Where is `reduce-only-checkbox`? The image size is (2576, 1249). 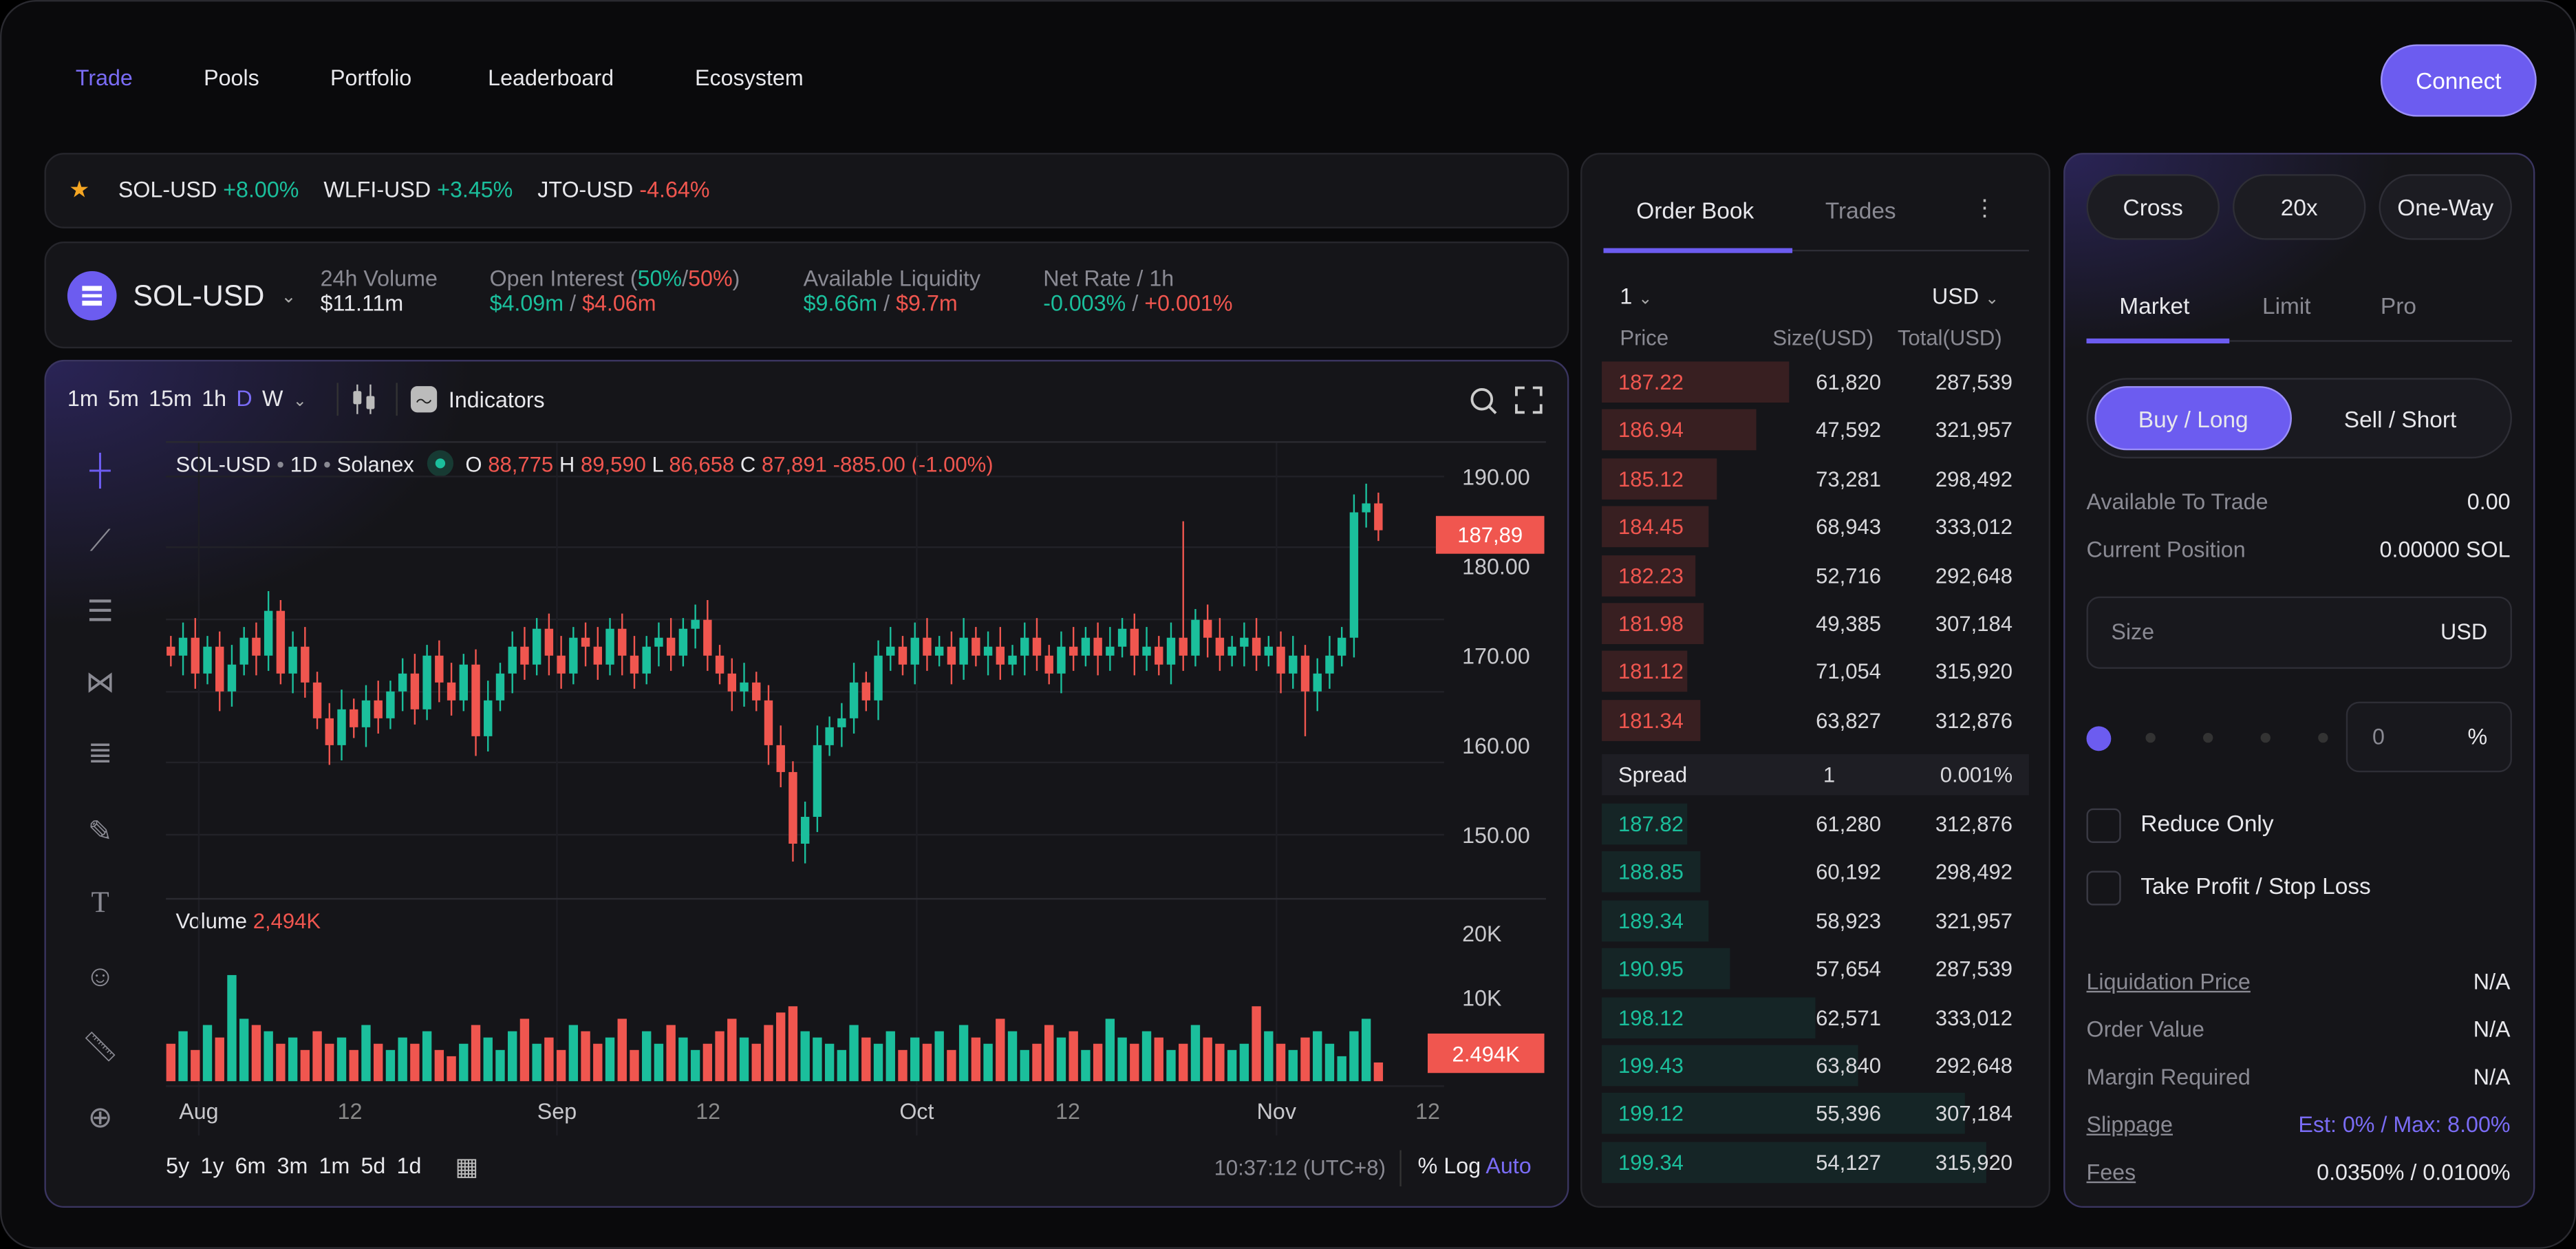
reduce-only-checkbox is located at coordinates (2103, 825).